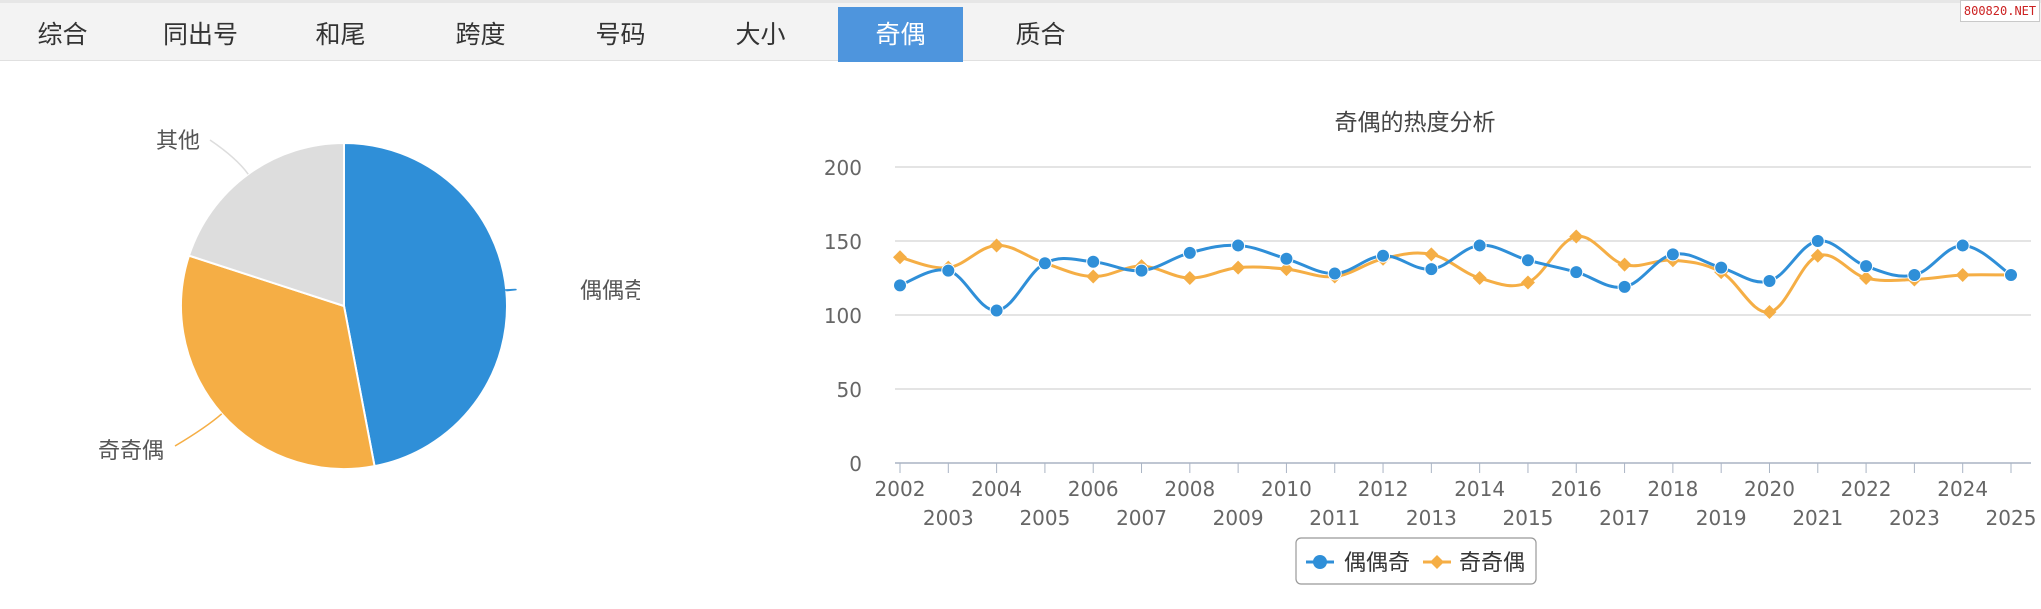 This screenshot has height=609, width=2041. I want to click on tab-bar: 综合 同出号 和尾 跨度 号码 大小 奇偶 质合, so click(1020, 31).